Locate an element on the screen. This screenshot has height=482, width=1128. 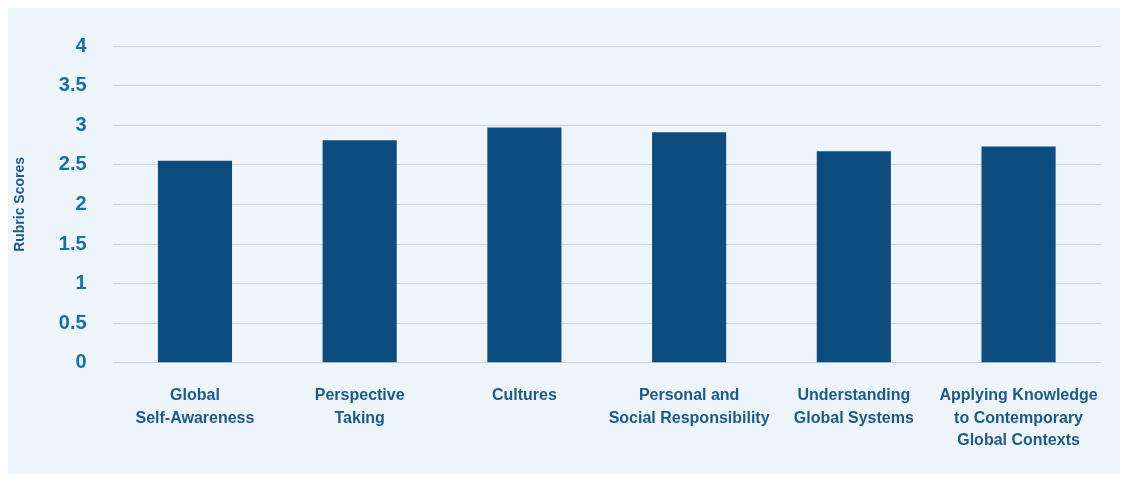
x-tick-label: Applying Knowledge to Contemporary Global Contexts is located at coordinates (1018, 417).